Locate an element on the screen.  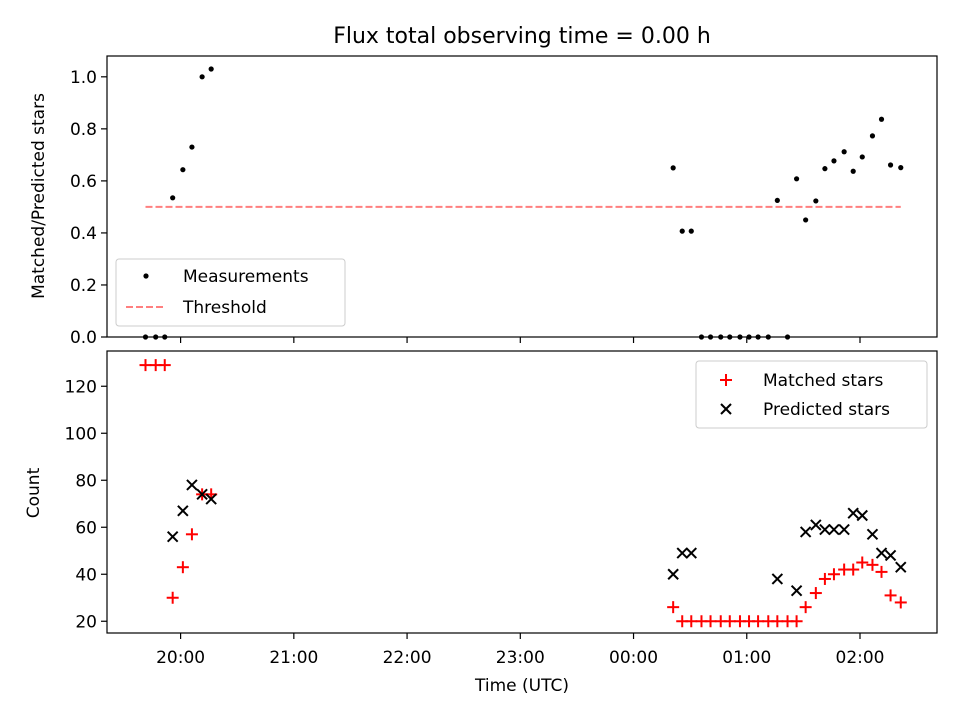
legend-predicted-label: Predicted stars is located at coordinates (826, 410).